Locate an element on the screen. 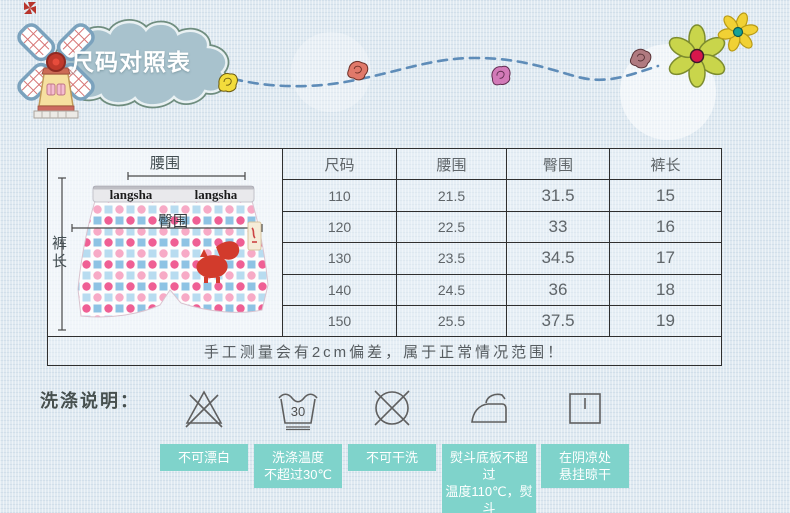 The width and height of the screenshot is (790, 513). washing-label: 熨斗底板不超过 温度110℃，熨斗 可能会损伤内裤 is located at coordinates (489, 478).